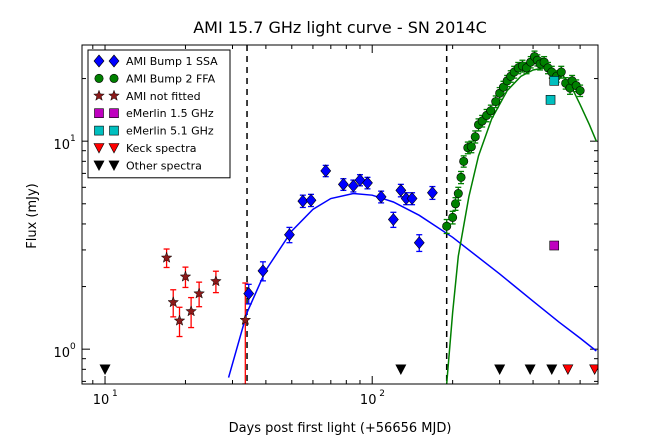 Image resolution: width=664 pixels, height=443 pixels. Describe the element at coordinates (170, 113) in the screenshot. I see `legend-label: eMerlin 1.5 GHz` at that location.